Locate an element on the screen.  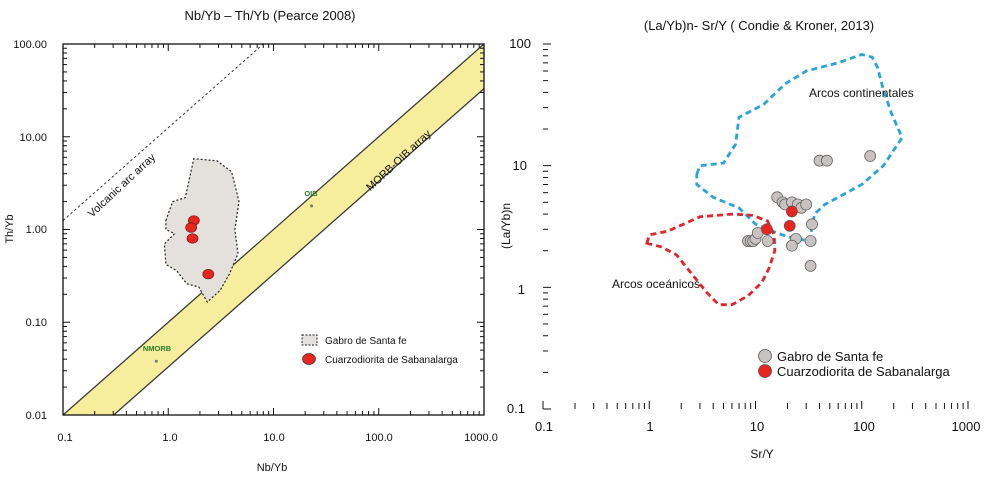
left-chart-ylabel: Th/Yb is located at coordinates (10, 228).